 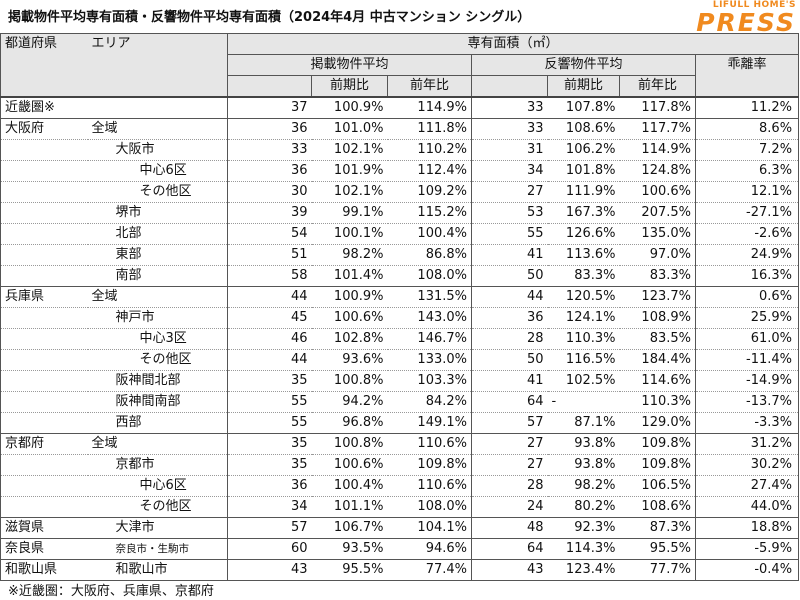 What do you see at coordinates (657, 150) in the screenshot?
I see `cell-response-yoy: 114.9%` at bounding box center [657, 150].